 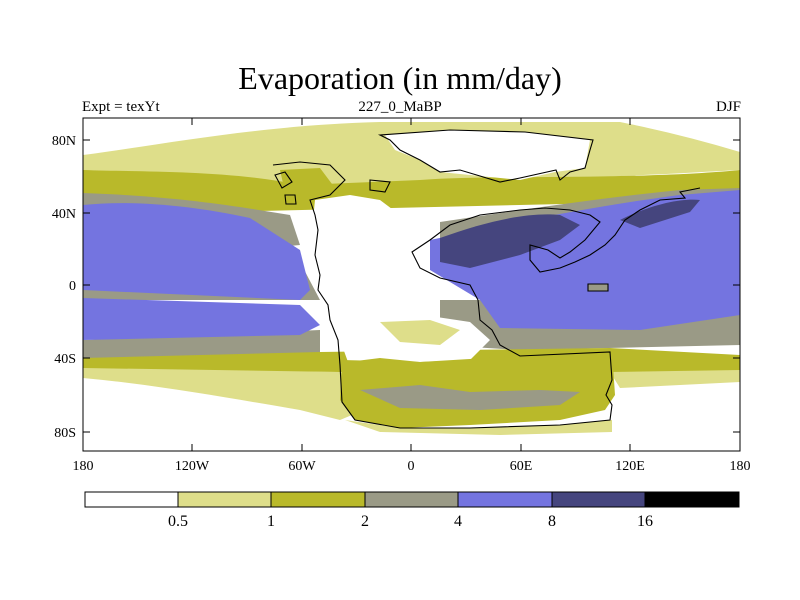 I want to click on colorbar-label: 0.5, so click(x=178, y=521).